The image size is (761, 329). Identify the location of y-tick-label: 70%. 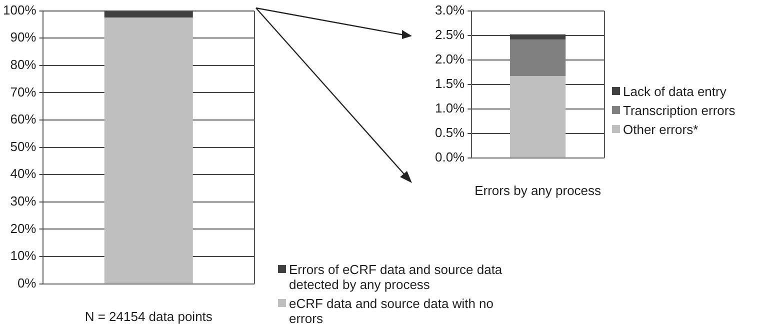
(23, 92).